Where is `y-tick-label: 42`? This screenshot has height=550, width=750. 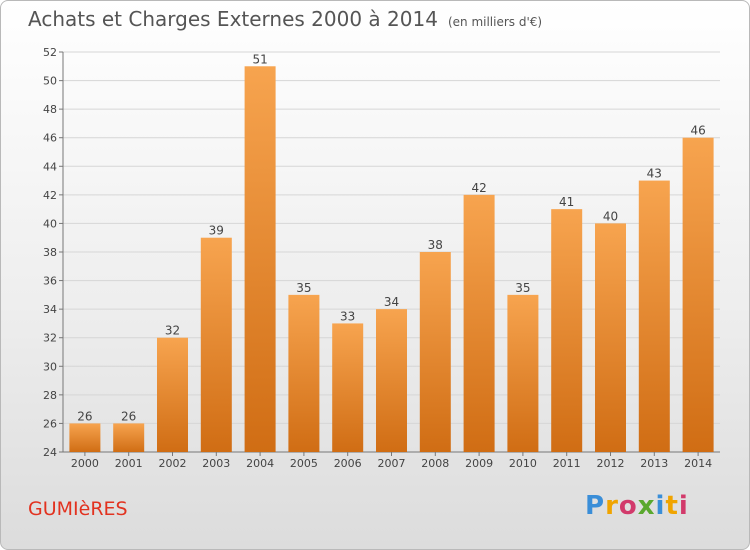
y-tick-label: 42 is located at coordinates (50, 195).